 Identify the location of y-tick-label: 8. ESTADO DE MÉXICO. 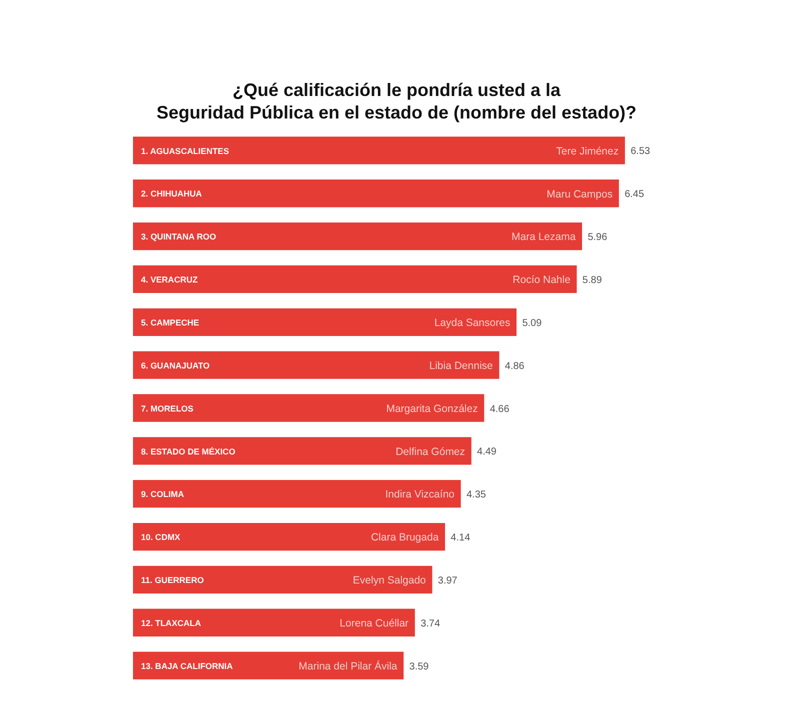
(188, 451).